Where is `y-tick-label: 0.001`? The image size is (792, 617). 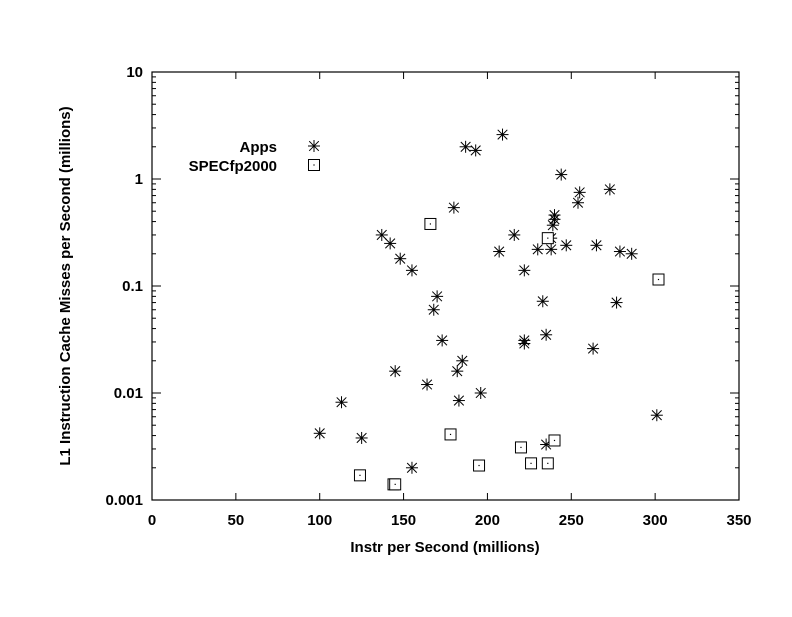
y-tick-label: 0.001 is located at coordinates (124, 500).